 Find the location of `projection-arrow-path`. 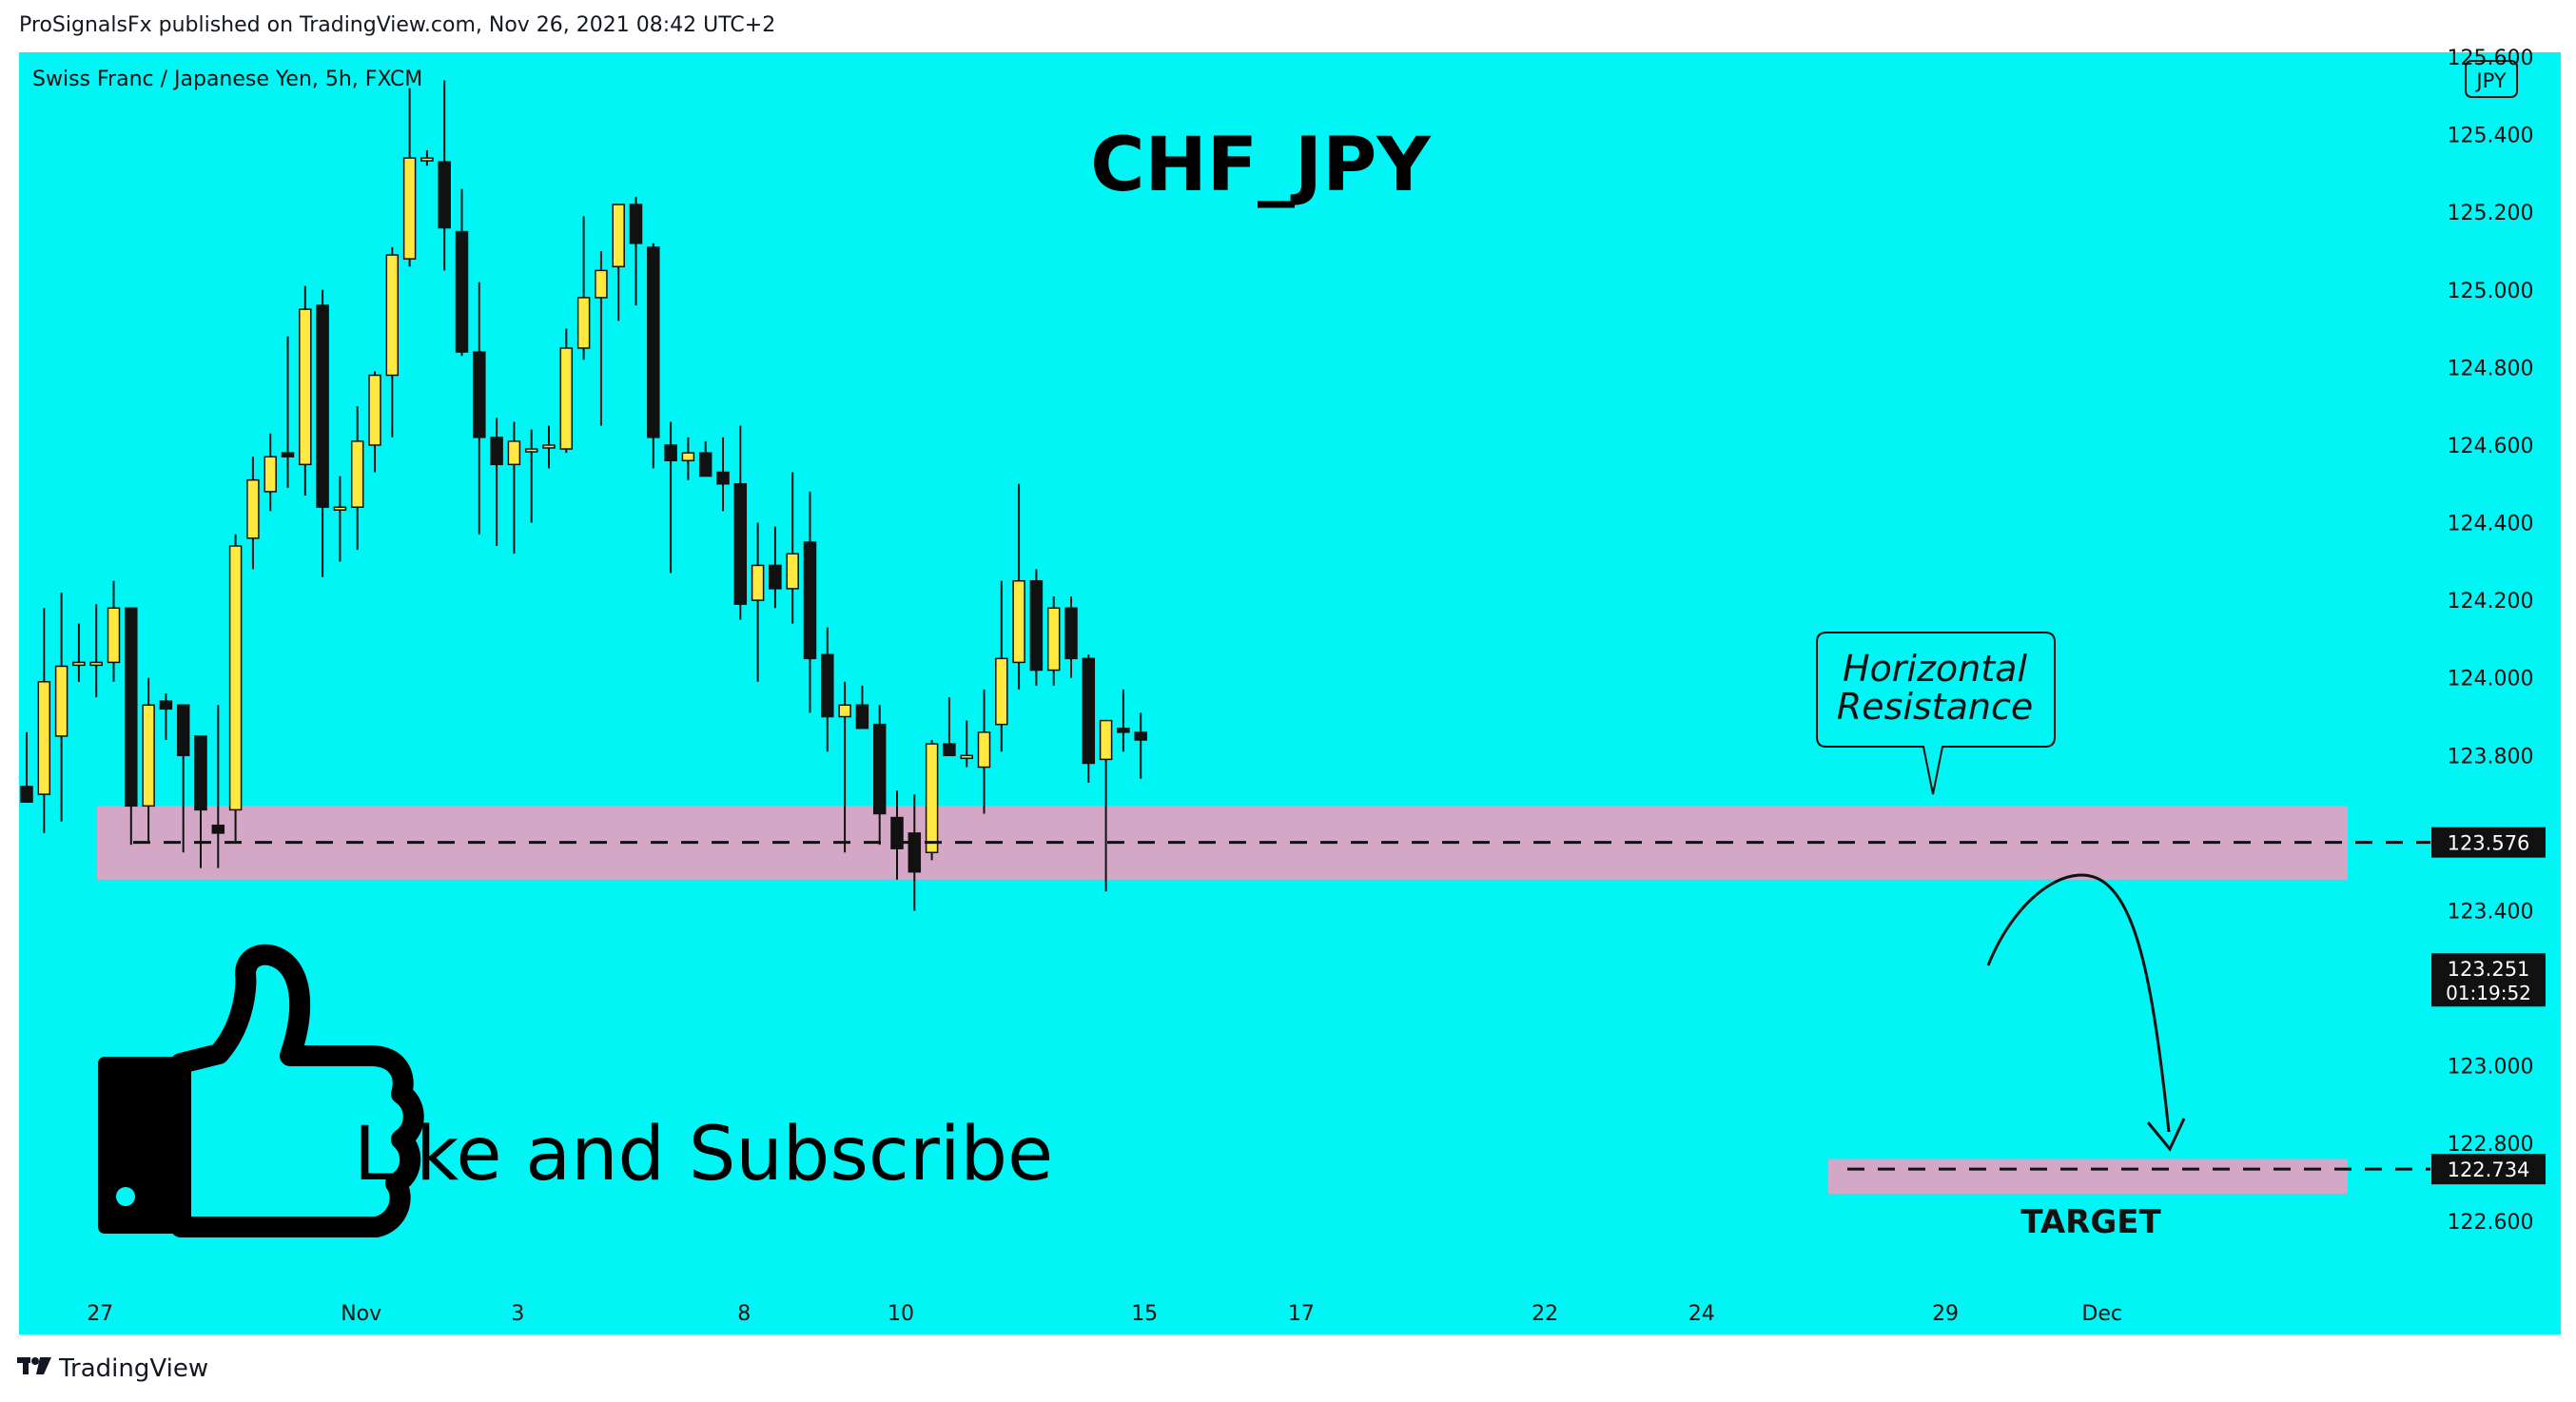

projection-arrow-path is located at coordinates (2078, 1003).